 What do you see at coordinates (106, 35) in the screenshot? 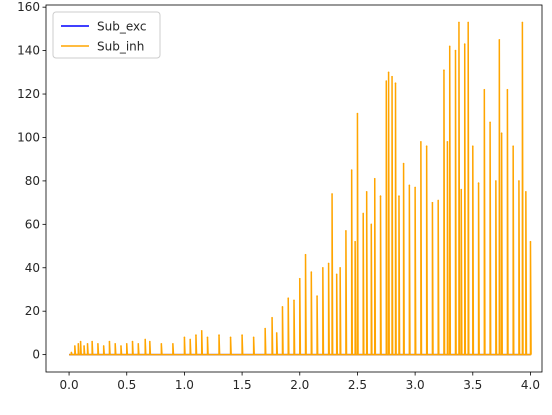
I see `legend: Sub_exc Sub_inh` at bounding box center [106, 35].